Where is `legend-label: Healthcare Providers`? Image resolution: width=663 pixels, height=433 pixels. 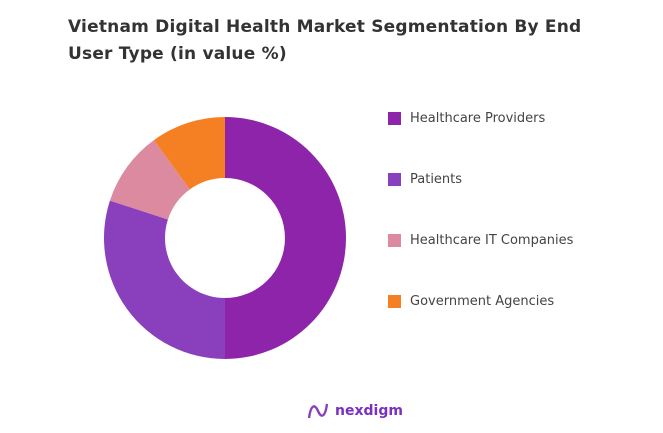
legend-label: Healthcare Providers is located at coordinates (478, 118).